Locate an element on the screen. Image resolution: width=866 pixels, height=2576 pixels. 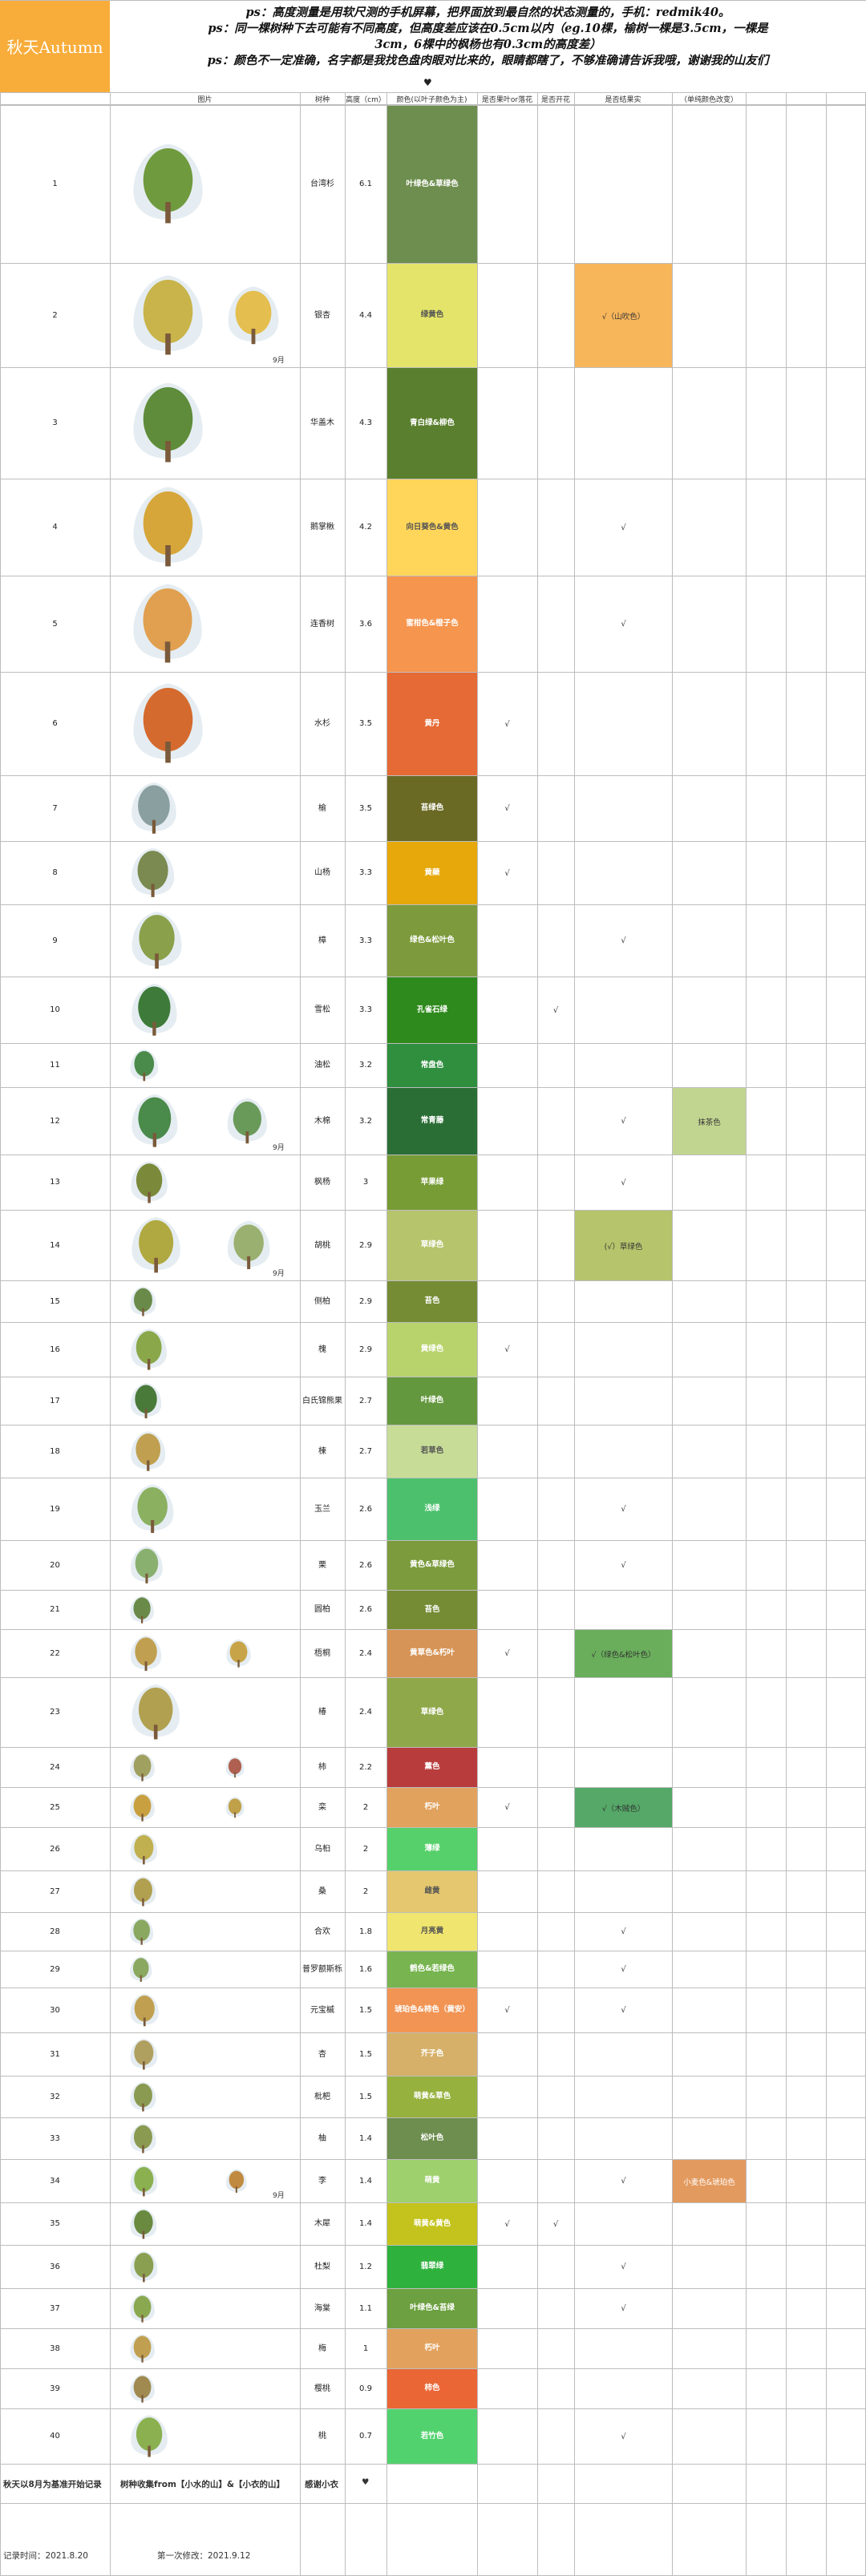
row-number: 21 is located at coordinates (55, 1609).